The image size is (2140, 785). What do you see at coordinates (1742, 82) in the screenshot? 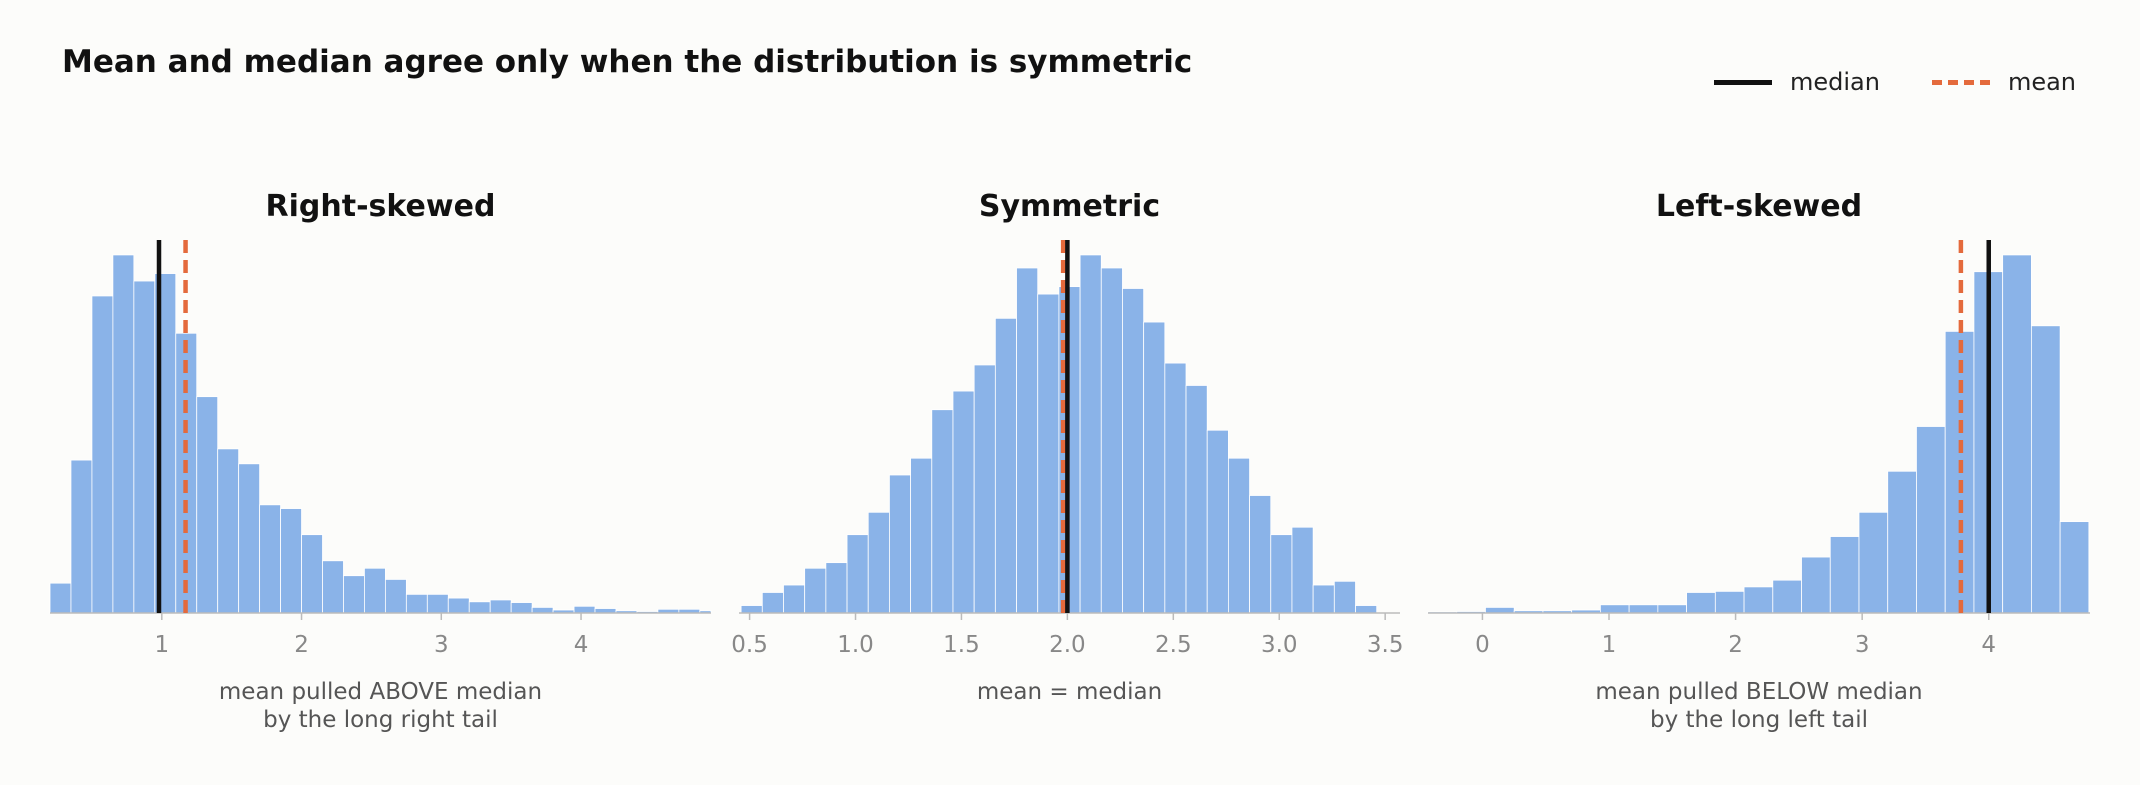
I see `legend-swatch-median` at bounding box center [1742, 82].